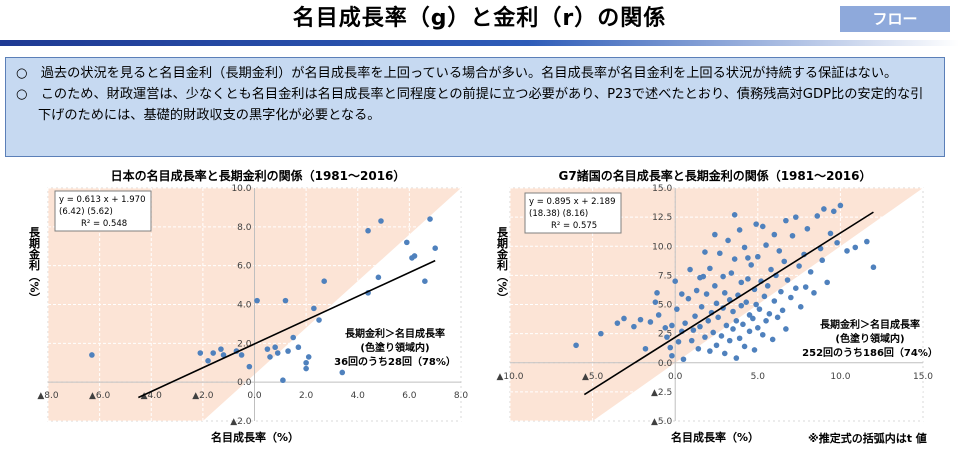 This screenshot has height=449, width=959. Describe the element at coordinates (395, 333) in the screenshot. I see `annotation-line: 長期金利＞名目成長率` at that location.